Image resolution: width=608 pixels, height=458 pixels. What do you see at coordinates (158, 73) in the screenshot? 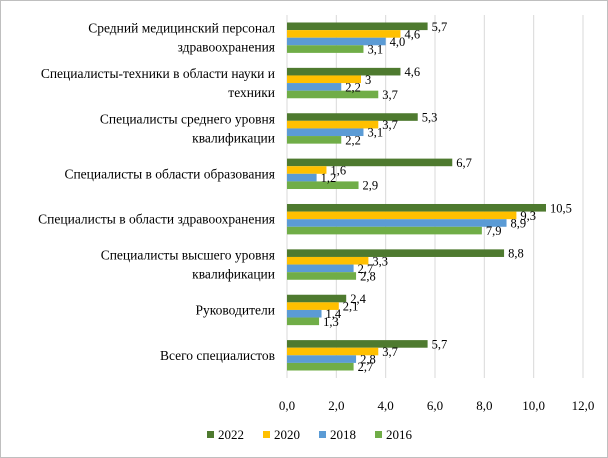
I see `category-label-1-0: Специалисты-техники в области науки и` at bounding box center [158, 73].